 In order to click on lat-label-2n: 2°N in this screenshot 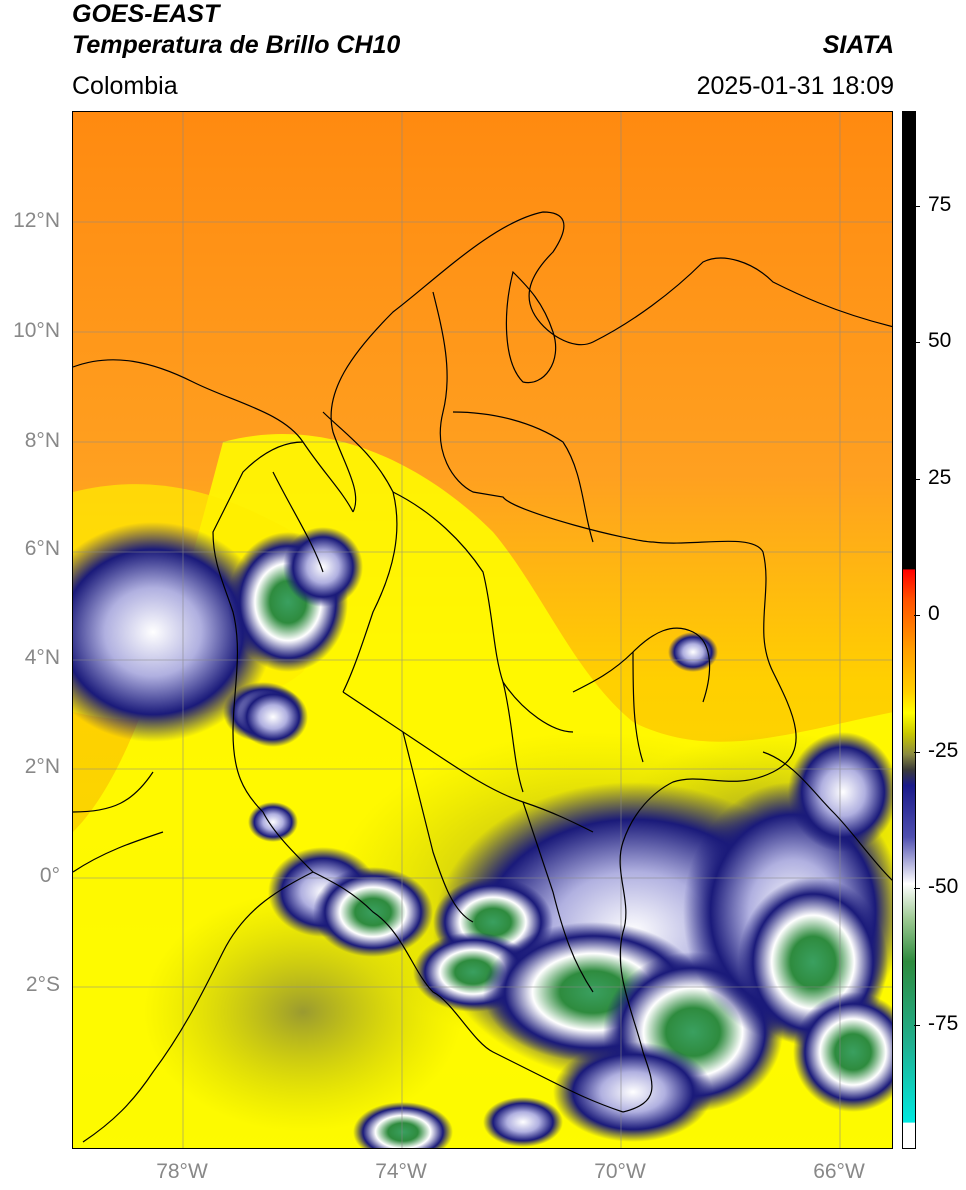, I will do `click(42, 766)`.